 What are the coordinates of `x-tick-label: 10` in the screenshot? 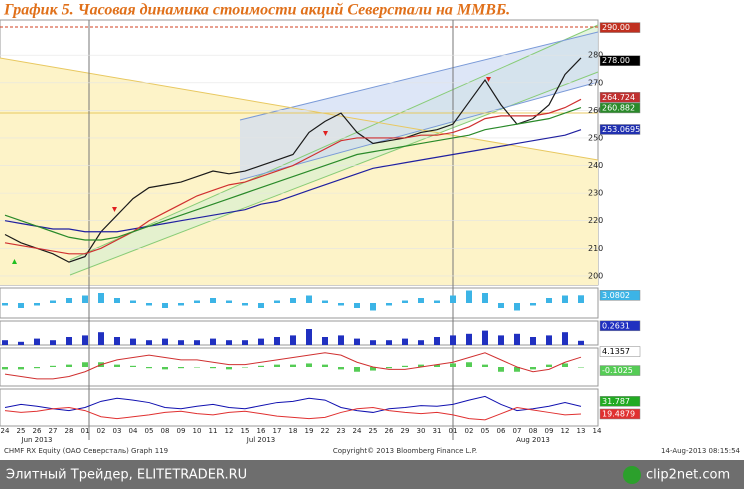 It's located at (197, 431).